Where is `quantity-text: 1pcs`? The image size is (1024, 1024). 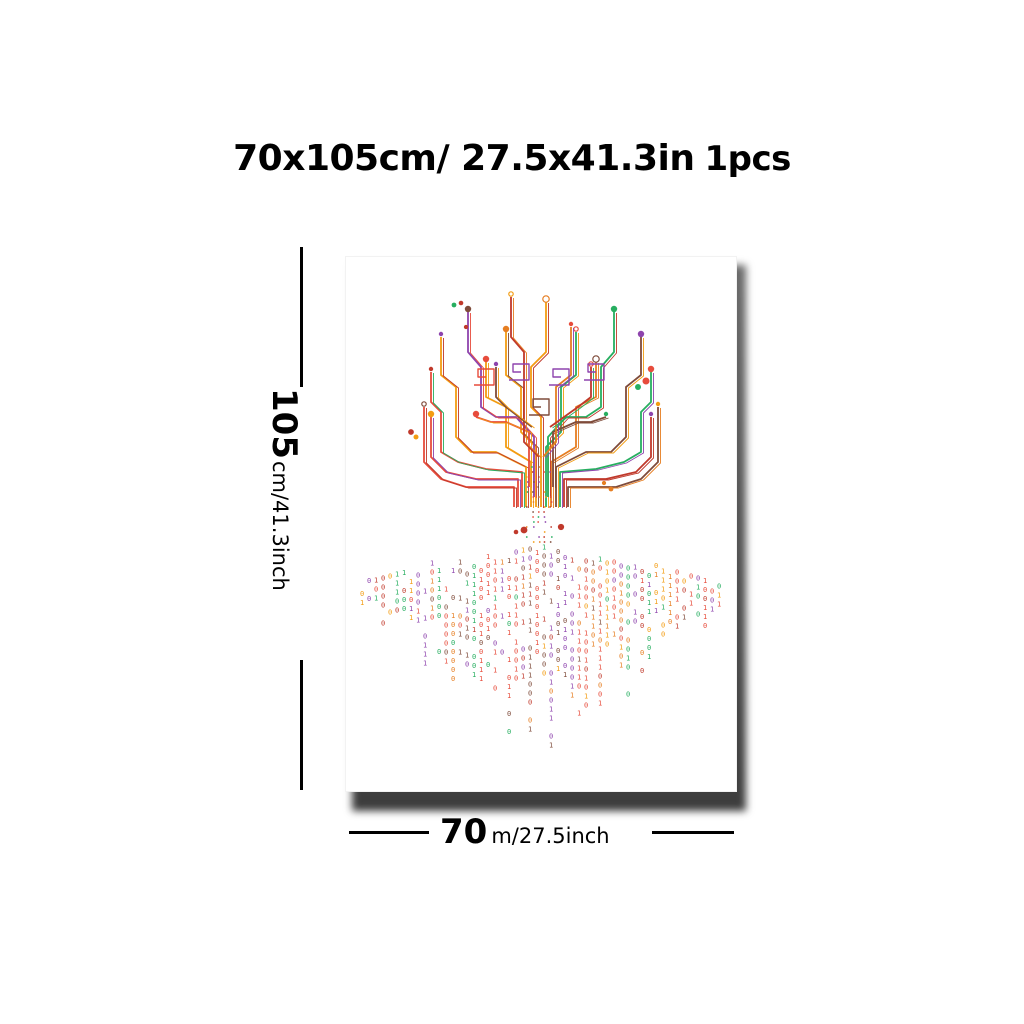 quantity-text: 1pcs is located at coordinates (747, 159).